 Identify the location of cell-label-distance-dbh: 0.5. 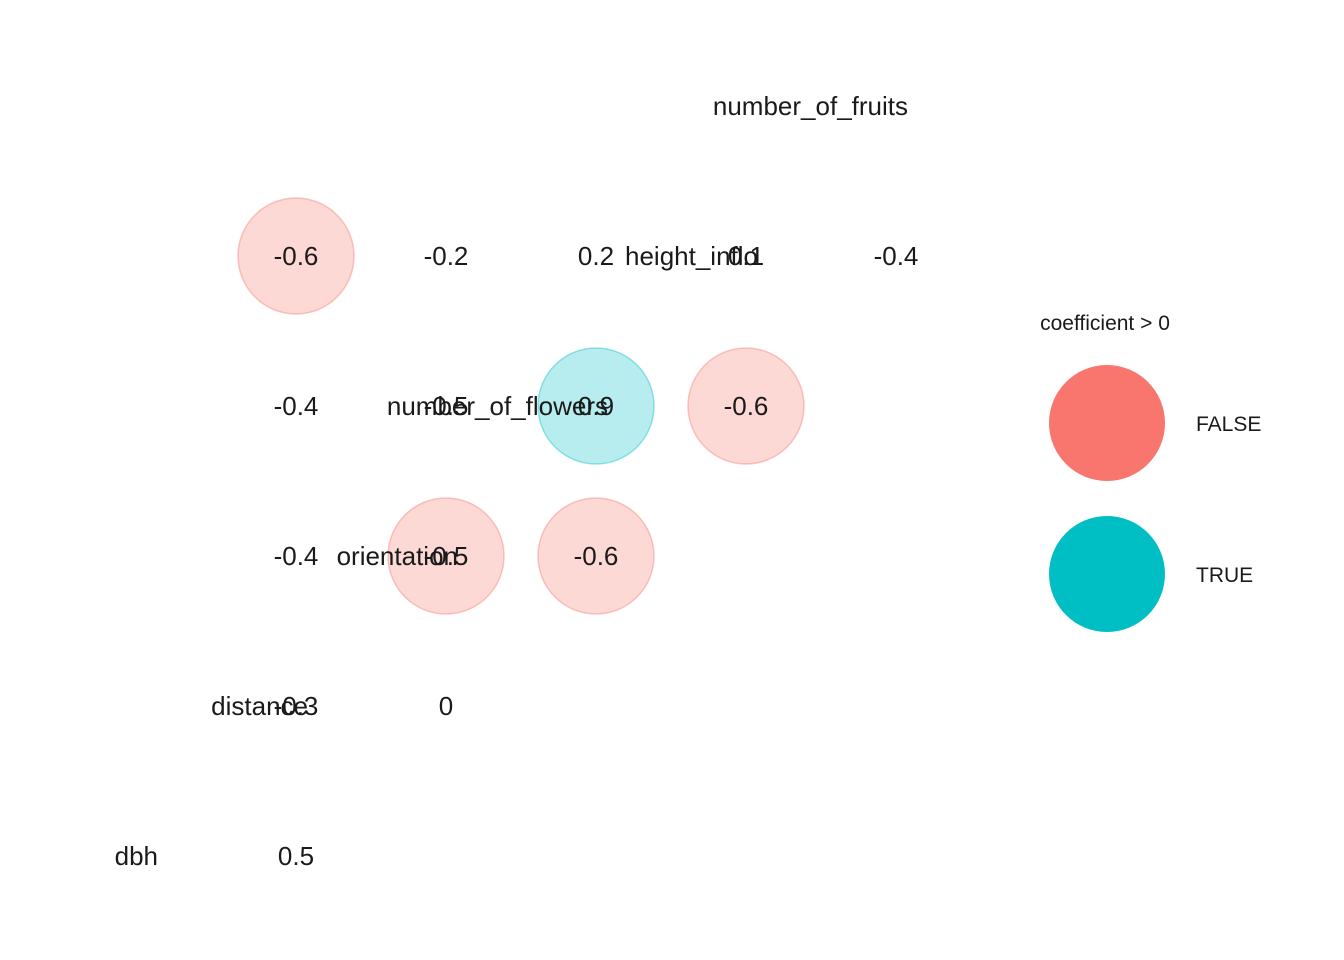
(296, 856).